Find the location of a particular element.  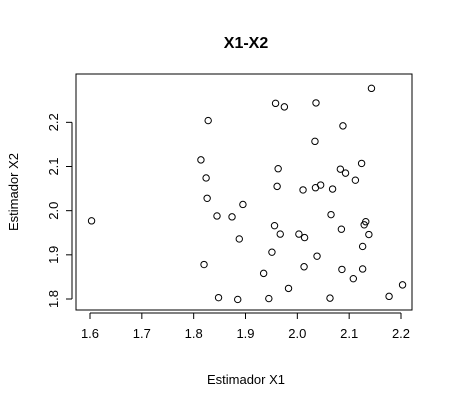

y-tick-label: 2.2 is located at coordinates (53, 122).